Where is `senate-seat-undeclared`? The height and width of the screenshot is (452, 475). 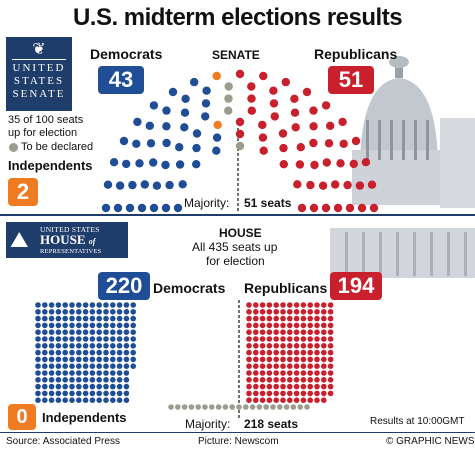 senate-seat-undeclared is located at coordinates (240, 146).